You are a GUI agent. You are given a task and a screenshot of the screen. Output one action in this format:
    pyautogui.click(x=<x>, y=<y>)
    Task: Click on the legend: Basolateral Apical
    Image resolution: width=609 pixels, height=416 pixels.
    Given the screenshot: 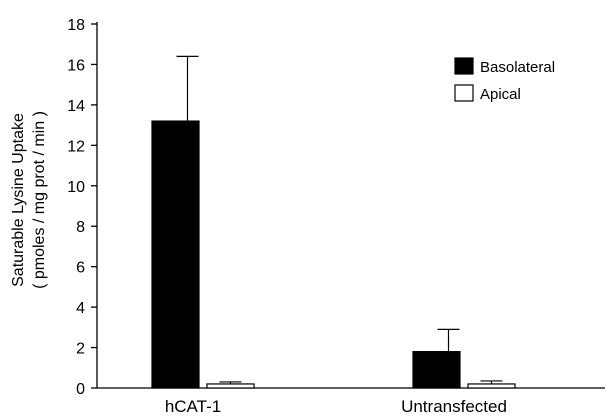 What is the action you would take?
    pyautogui.click(x=504, y=80)
    